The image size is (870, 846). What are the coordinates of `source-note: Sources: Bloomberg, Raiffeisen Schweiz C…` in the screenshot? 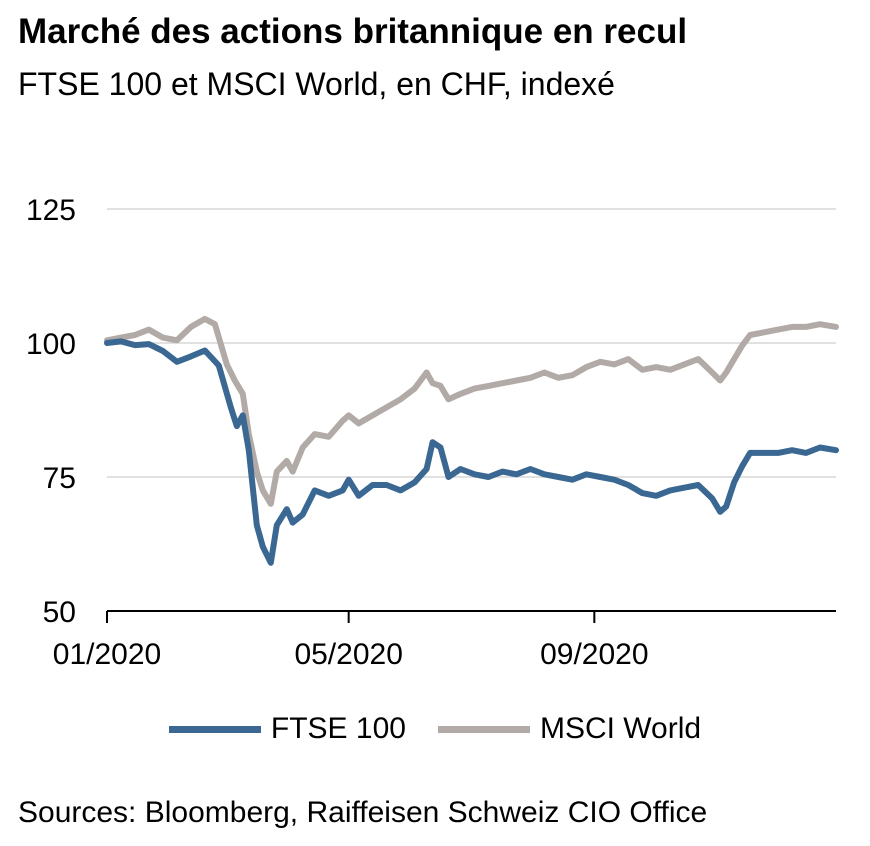 It's located at (363, 812).